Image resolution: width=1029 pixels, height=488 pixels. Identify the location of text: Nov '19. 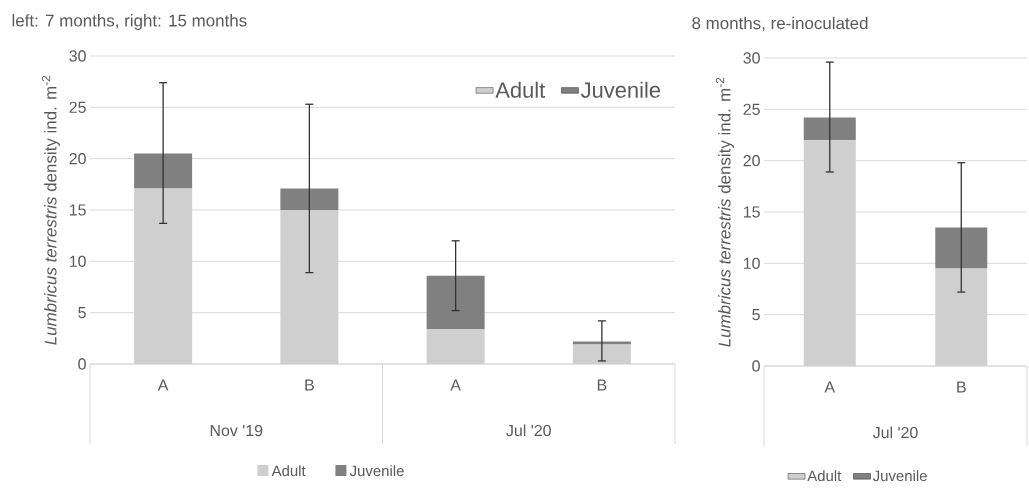
(236, 430).